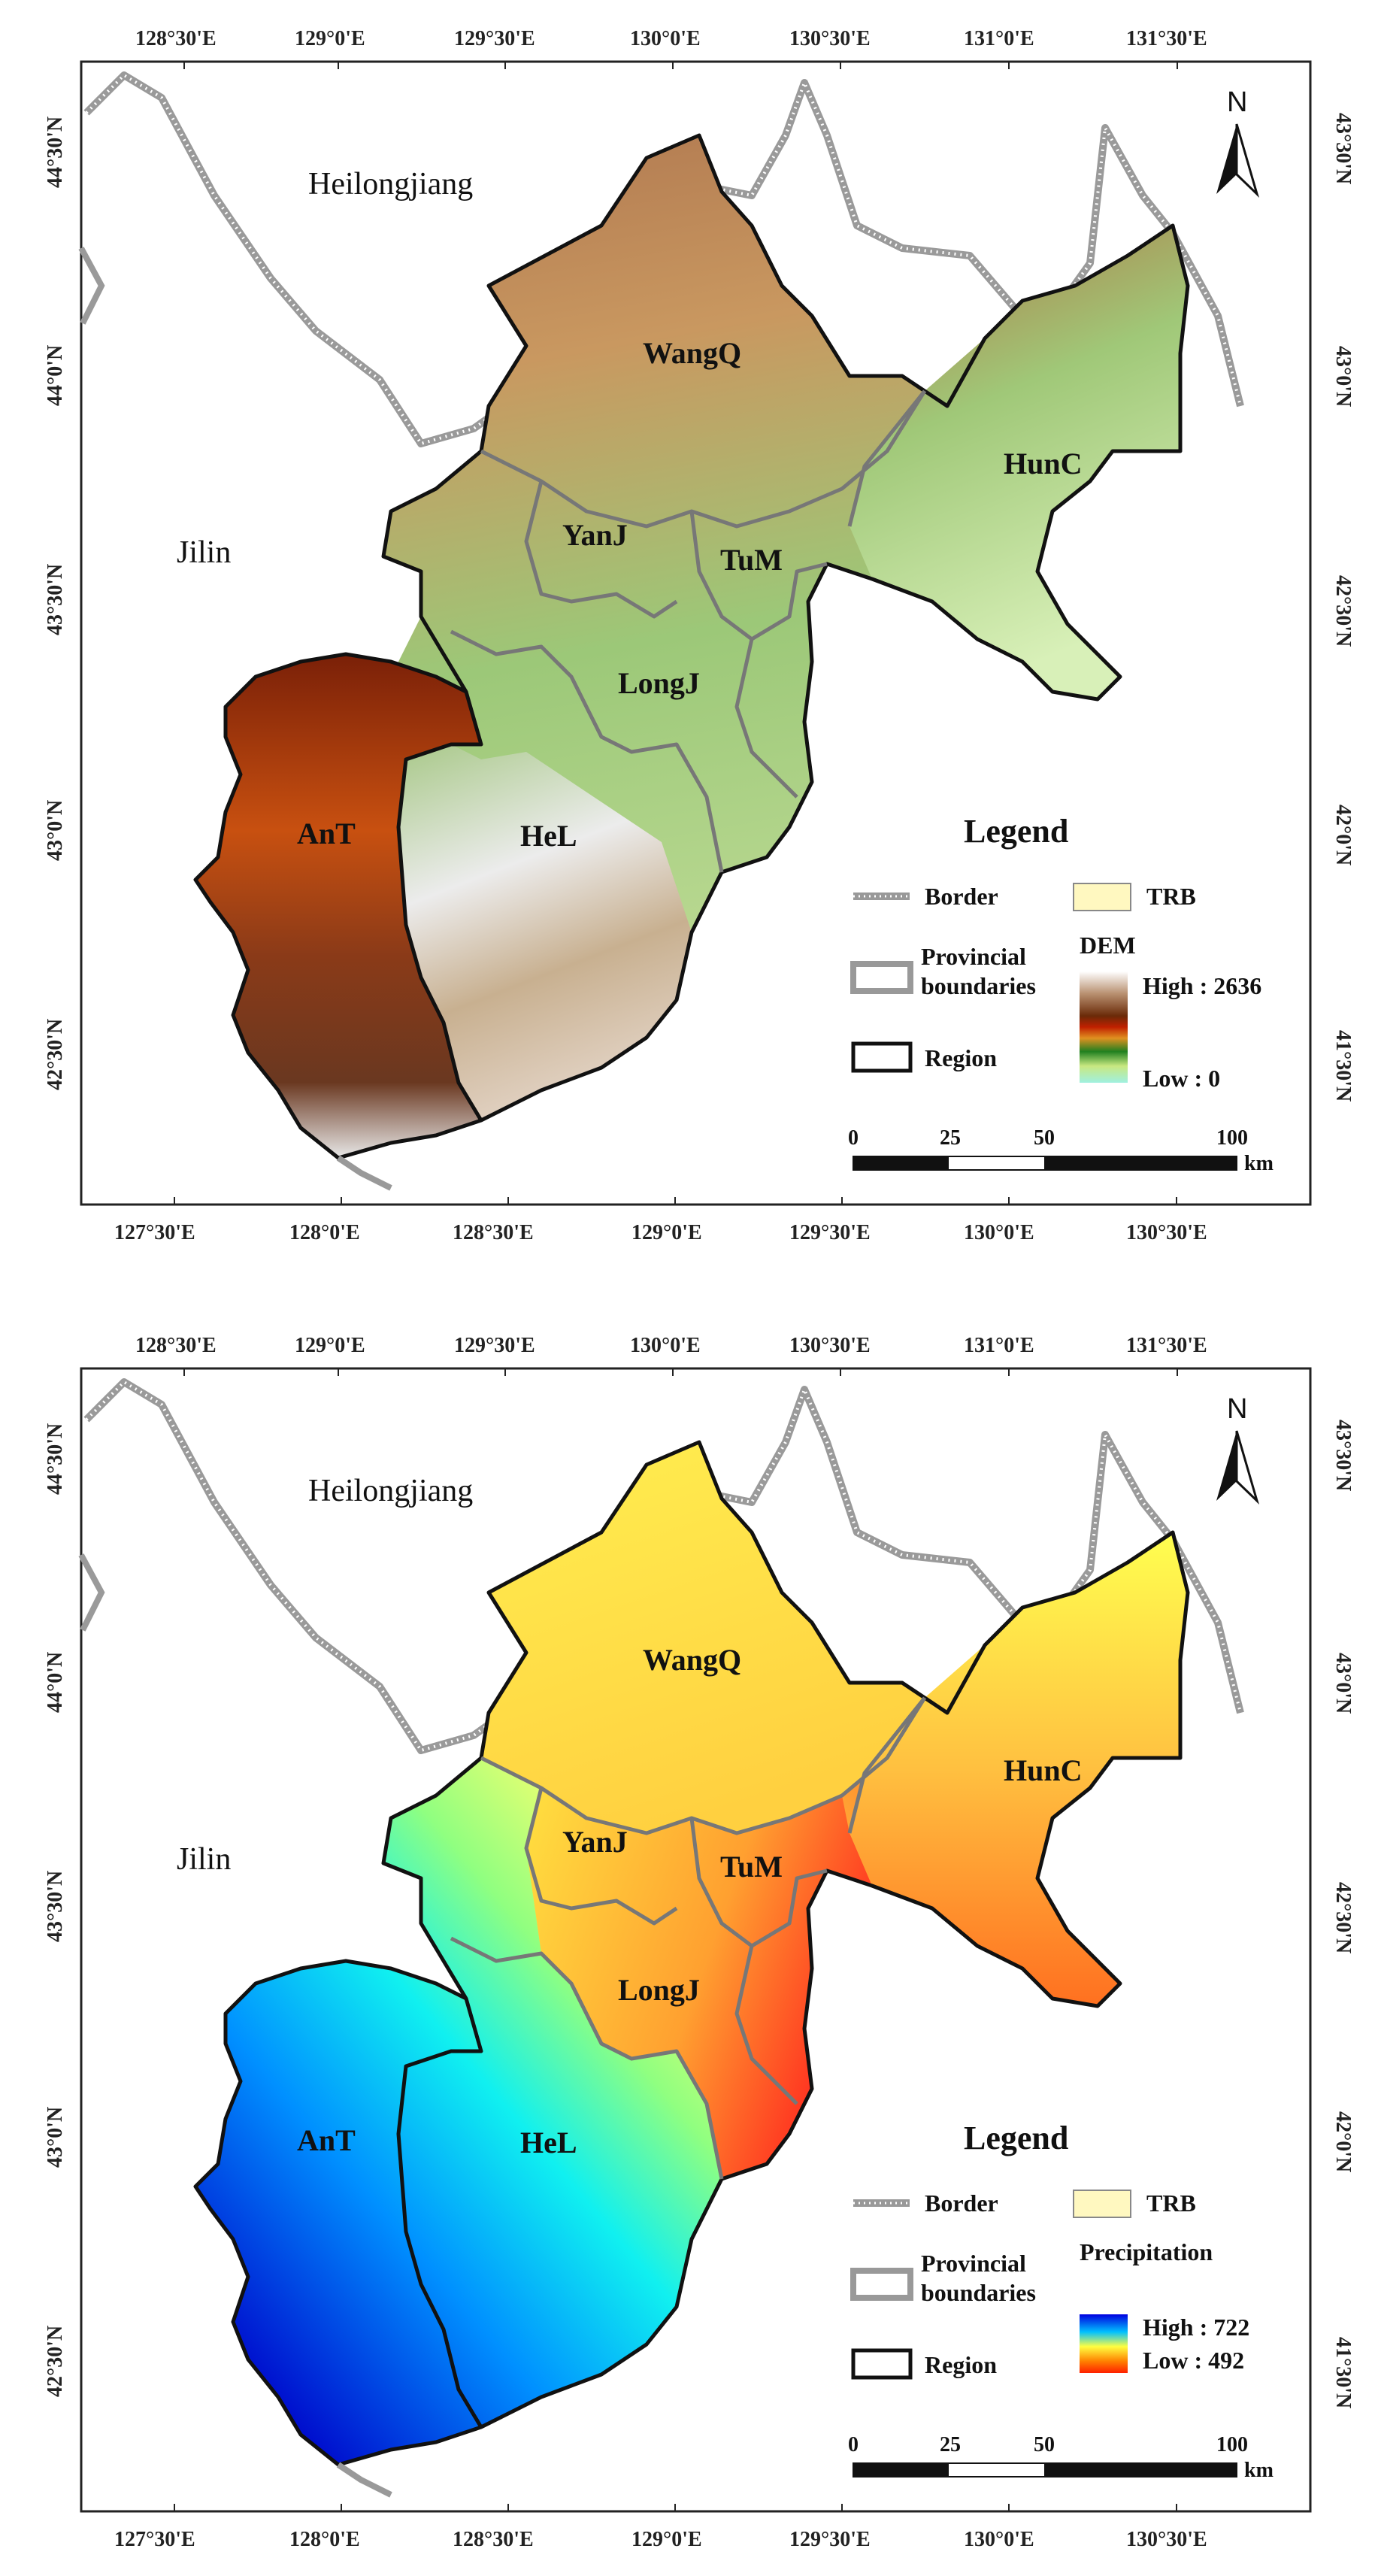  I want to click on region-label-hel: HeL, so click(548, 2142).